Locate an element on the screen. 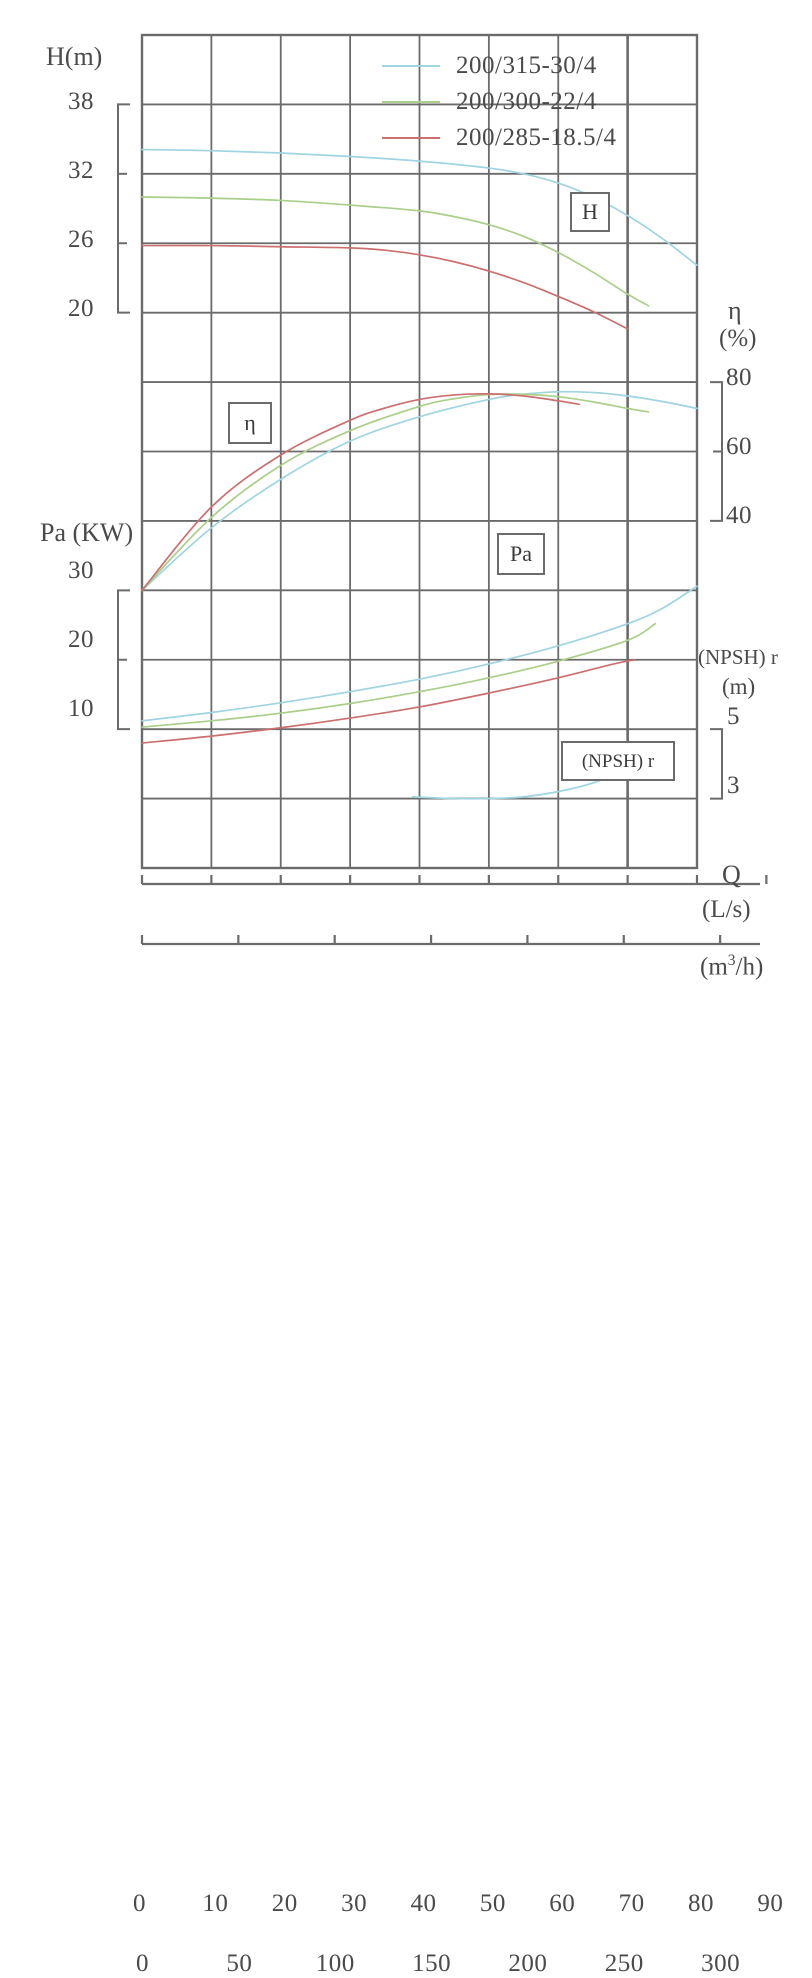 The image size is (812, 1978). curve-power-200/300-22/4 is located at coordinates (399, 675).